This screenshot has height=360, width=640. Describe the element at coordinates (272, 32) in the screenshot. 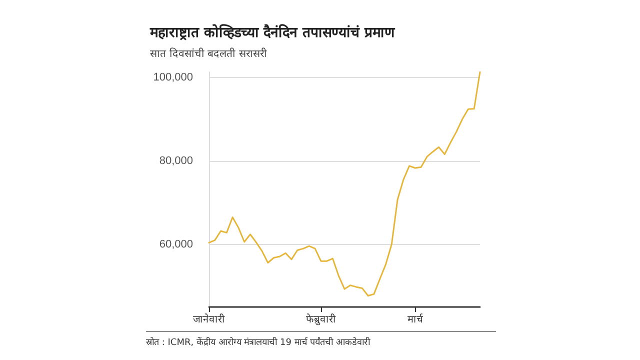

I see `chart-title: महाराष्ट्रात कोव्हिडच्या दैनंदिन तपासण्यांचं प्रमाण` at that location.